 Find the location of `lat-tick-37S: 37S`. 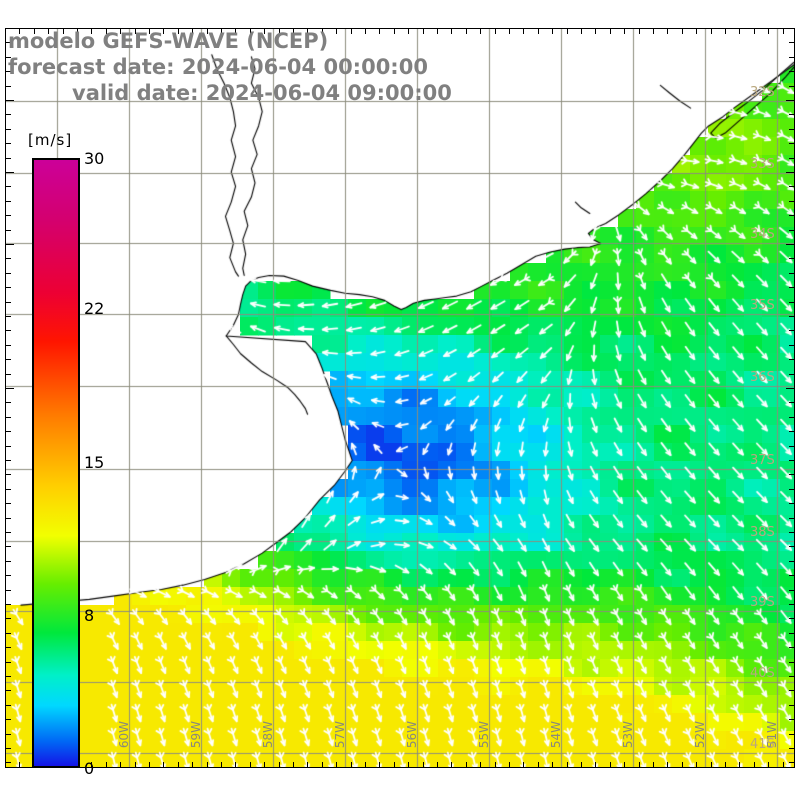

lat-tick-37S: 37S is located at coordinates (762, 460).